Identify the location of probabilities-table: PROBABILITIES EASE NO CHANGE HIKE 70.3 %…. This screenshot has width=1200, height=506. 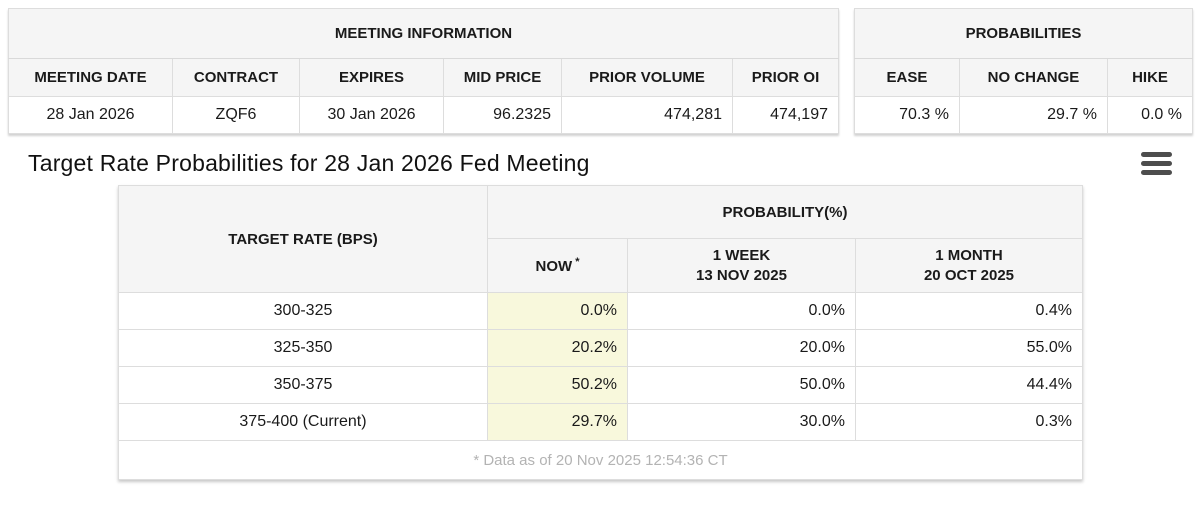
(1023, 71).